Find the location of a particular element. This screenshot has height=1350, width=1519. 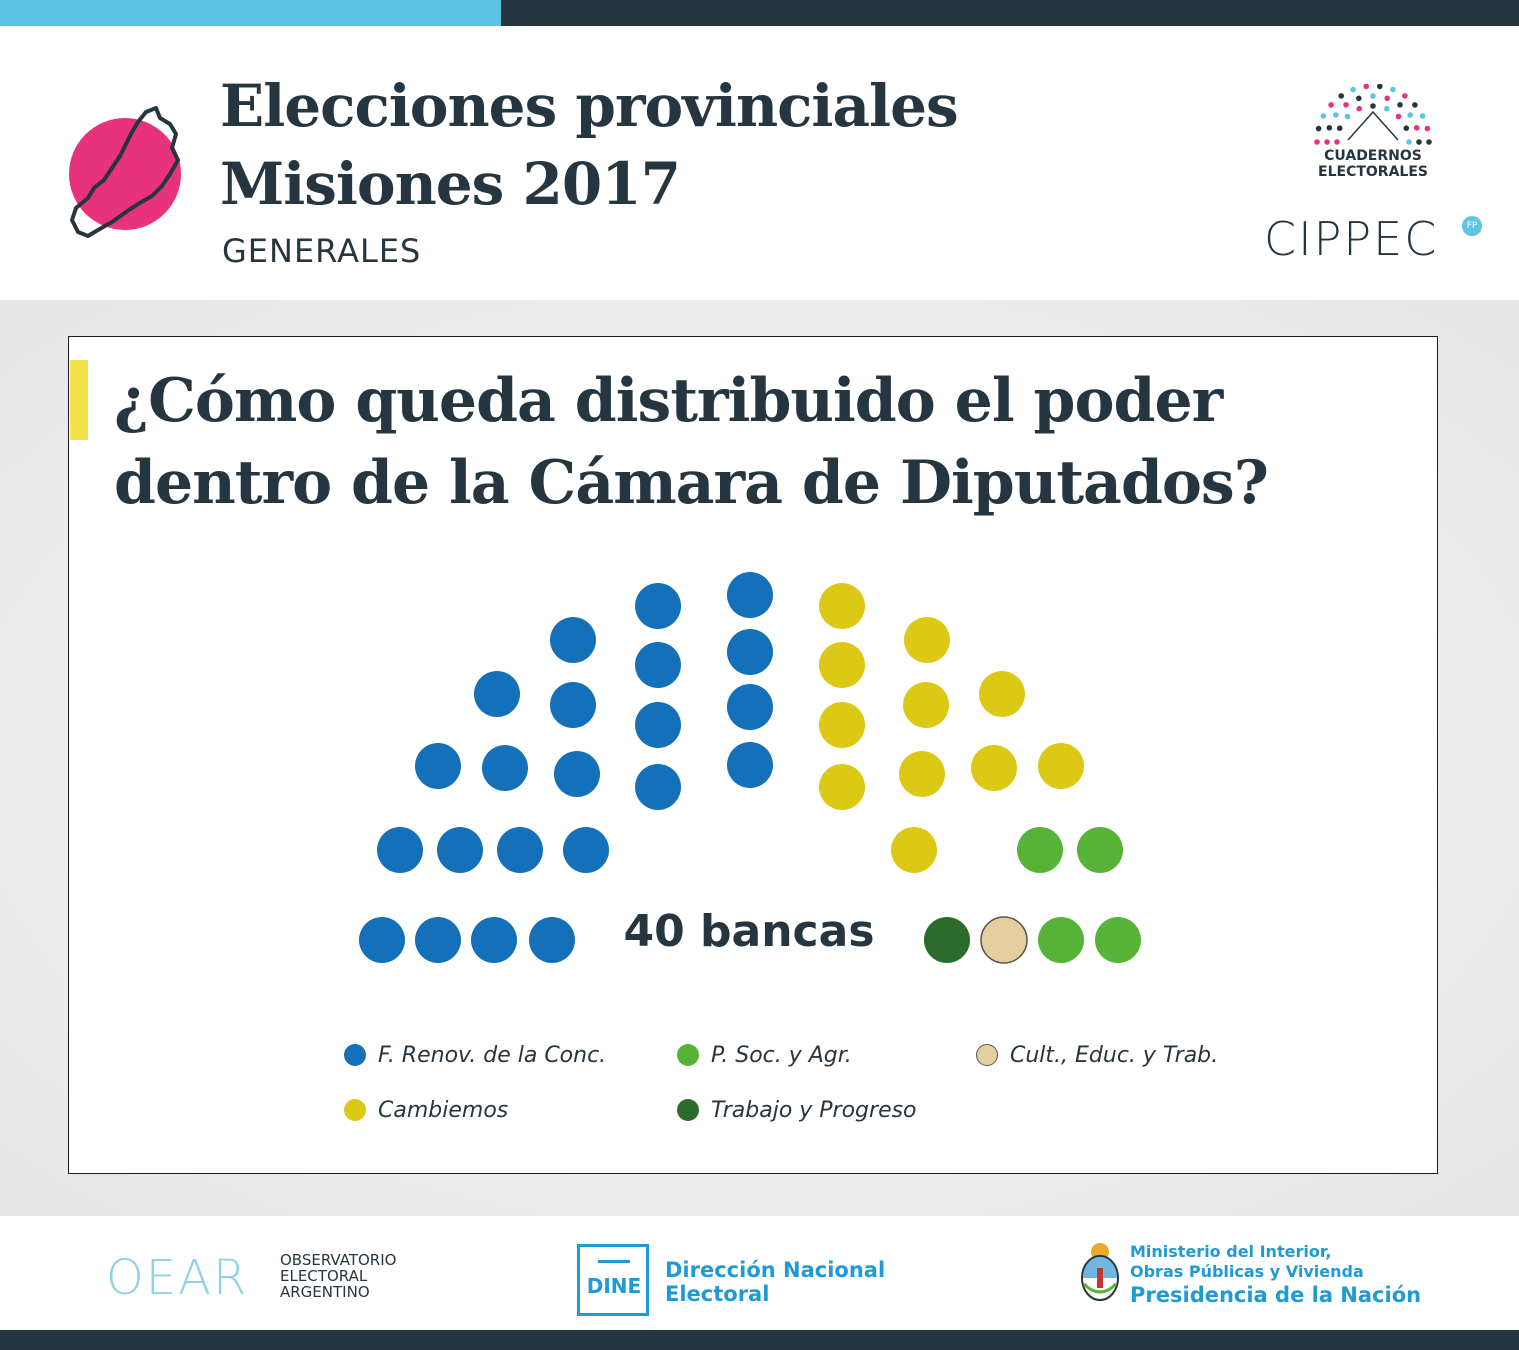

oear-line3: ARGENTINO is located at coordinates (325, 1292).